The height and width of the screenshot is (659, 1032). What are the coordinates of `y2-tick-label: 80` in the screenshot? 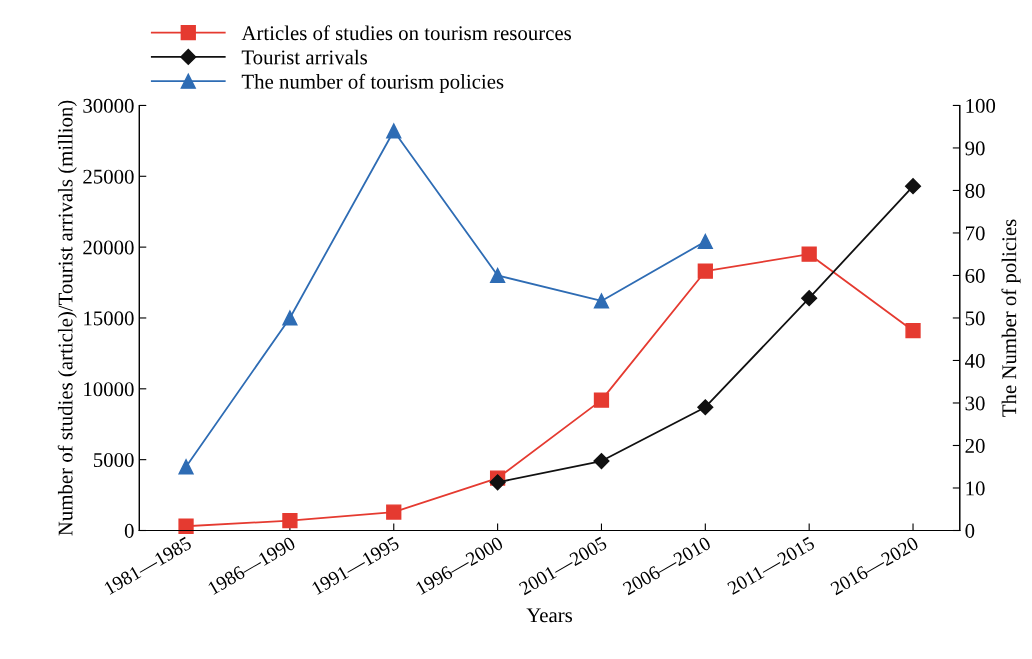 It's located at (975, 190).